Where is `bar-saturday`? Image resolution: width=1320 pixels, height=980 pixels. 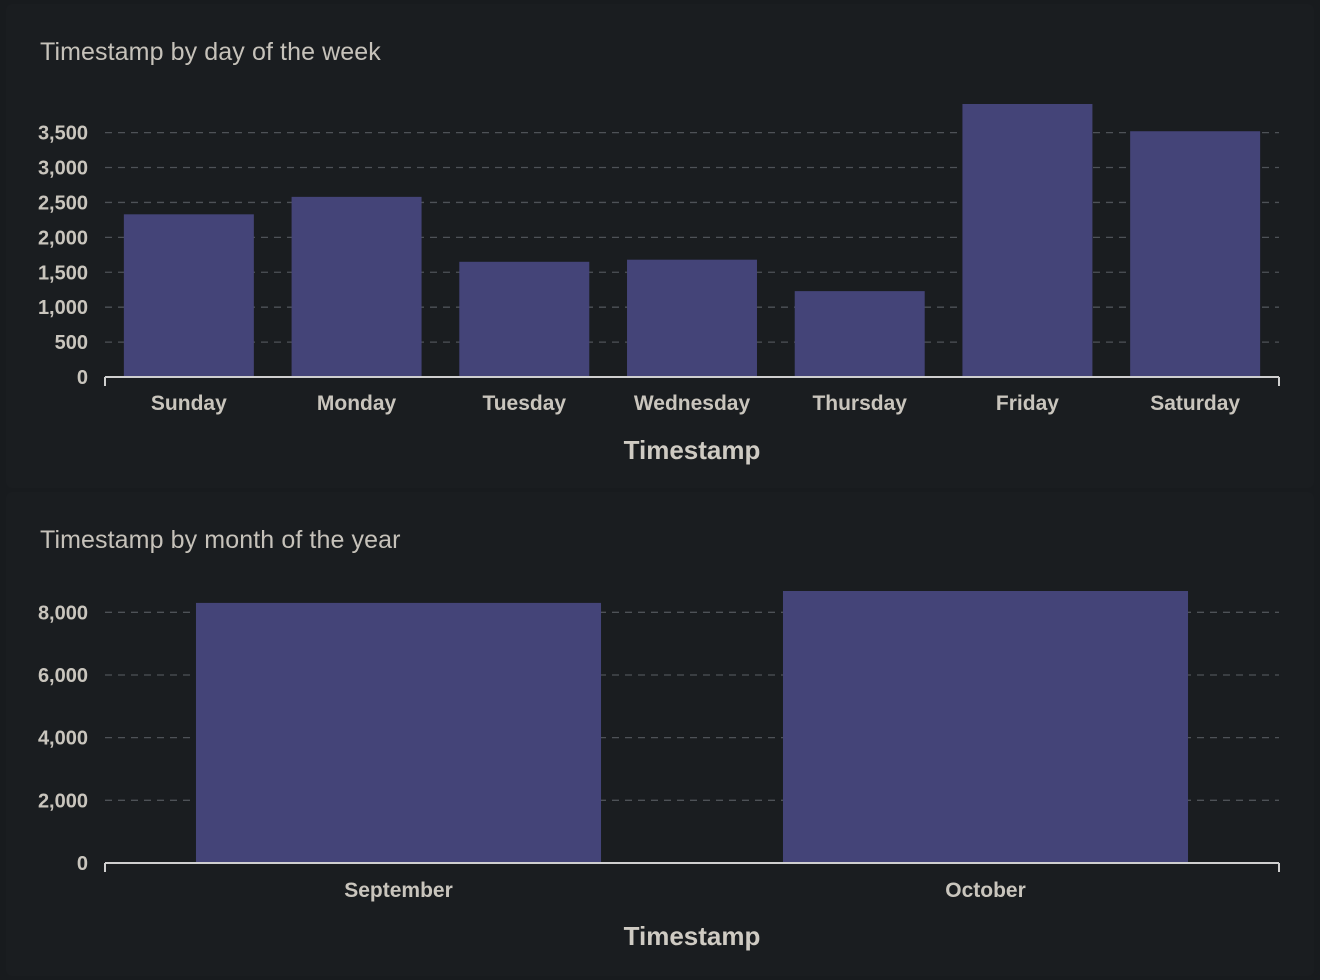
bar-saturday is located at coordinates (1195, 254).